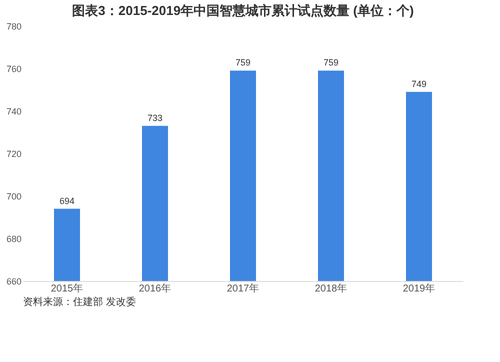 The height and width of the screenshot is (362, 500). I want to click on x-tick-label: 2017年, so click(243, 288).